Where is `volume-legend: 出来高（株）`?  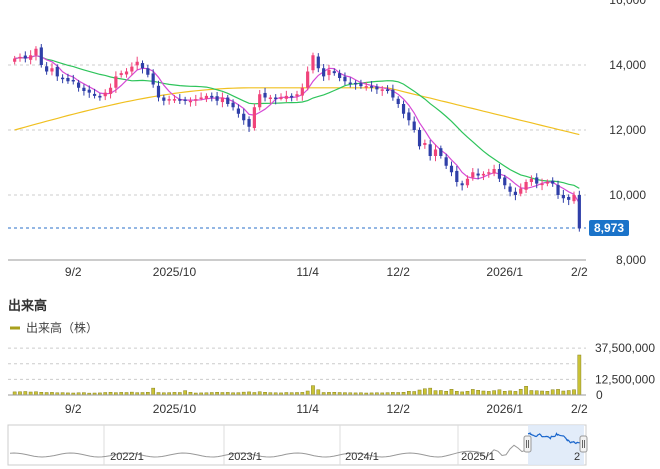 volume-legend: 出来高（株） is located at coordinates (54, 327).